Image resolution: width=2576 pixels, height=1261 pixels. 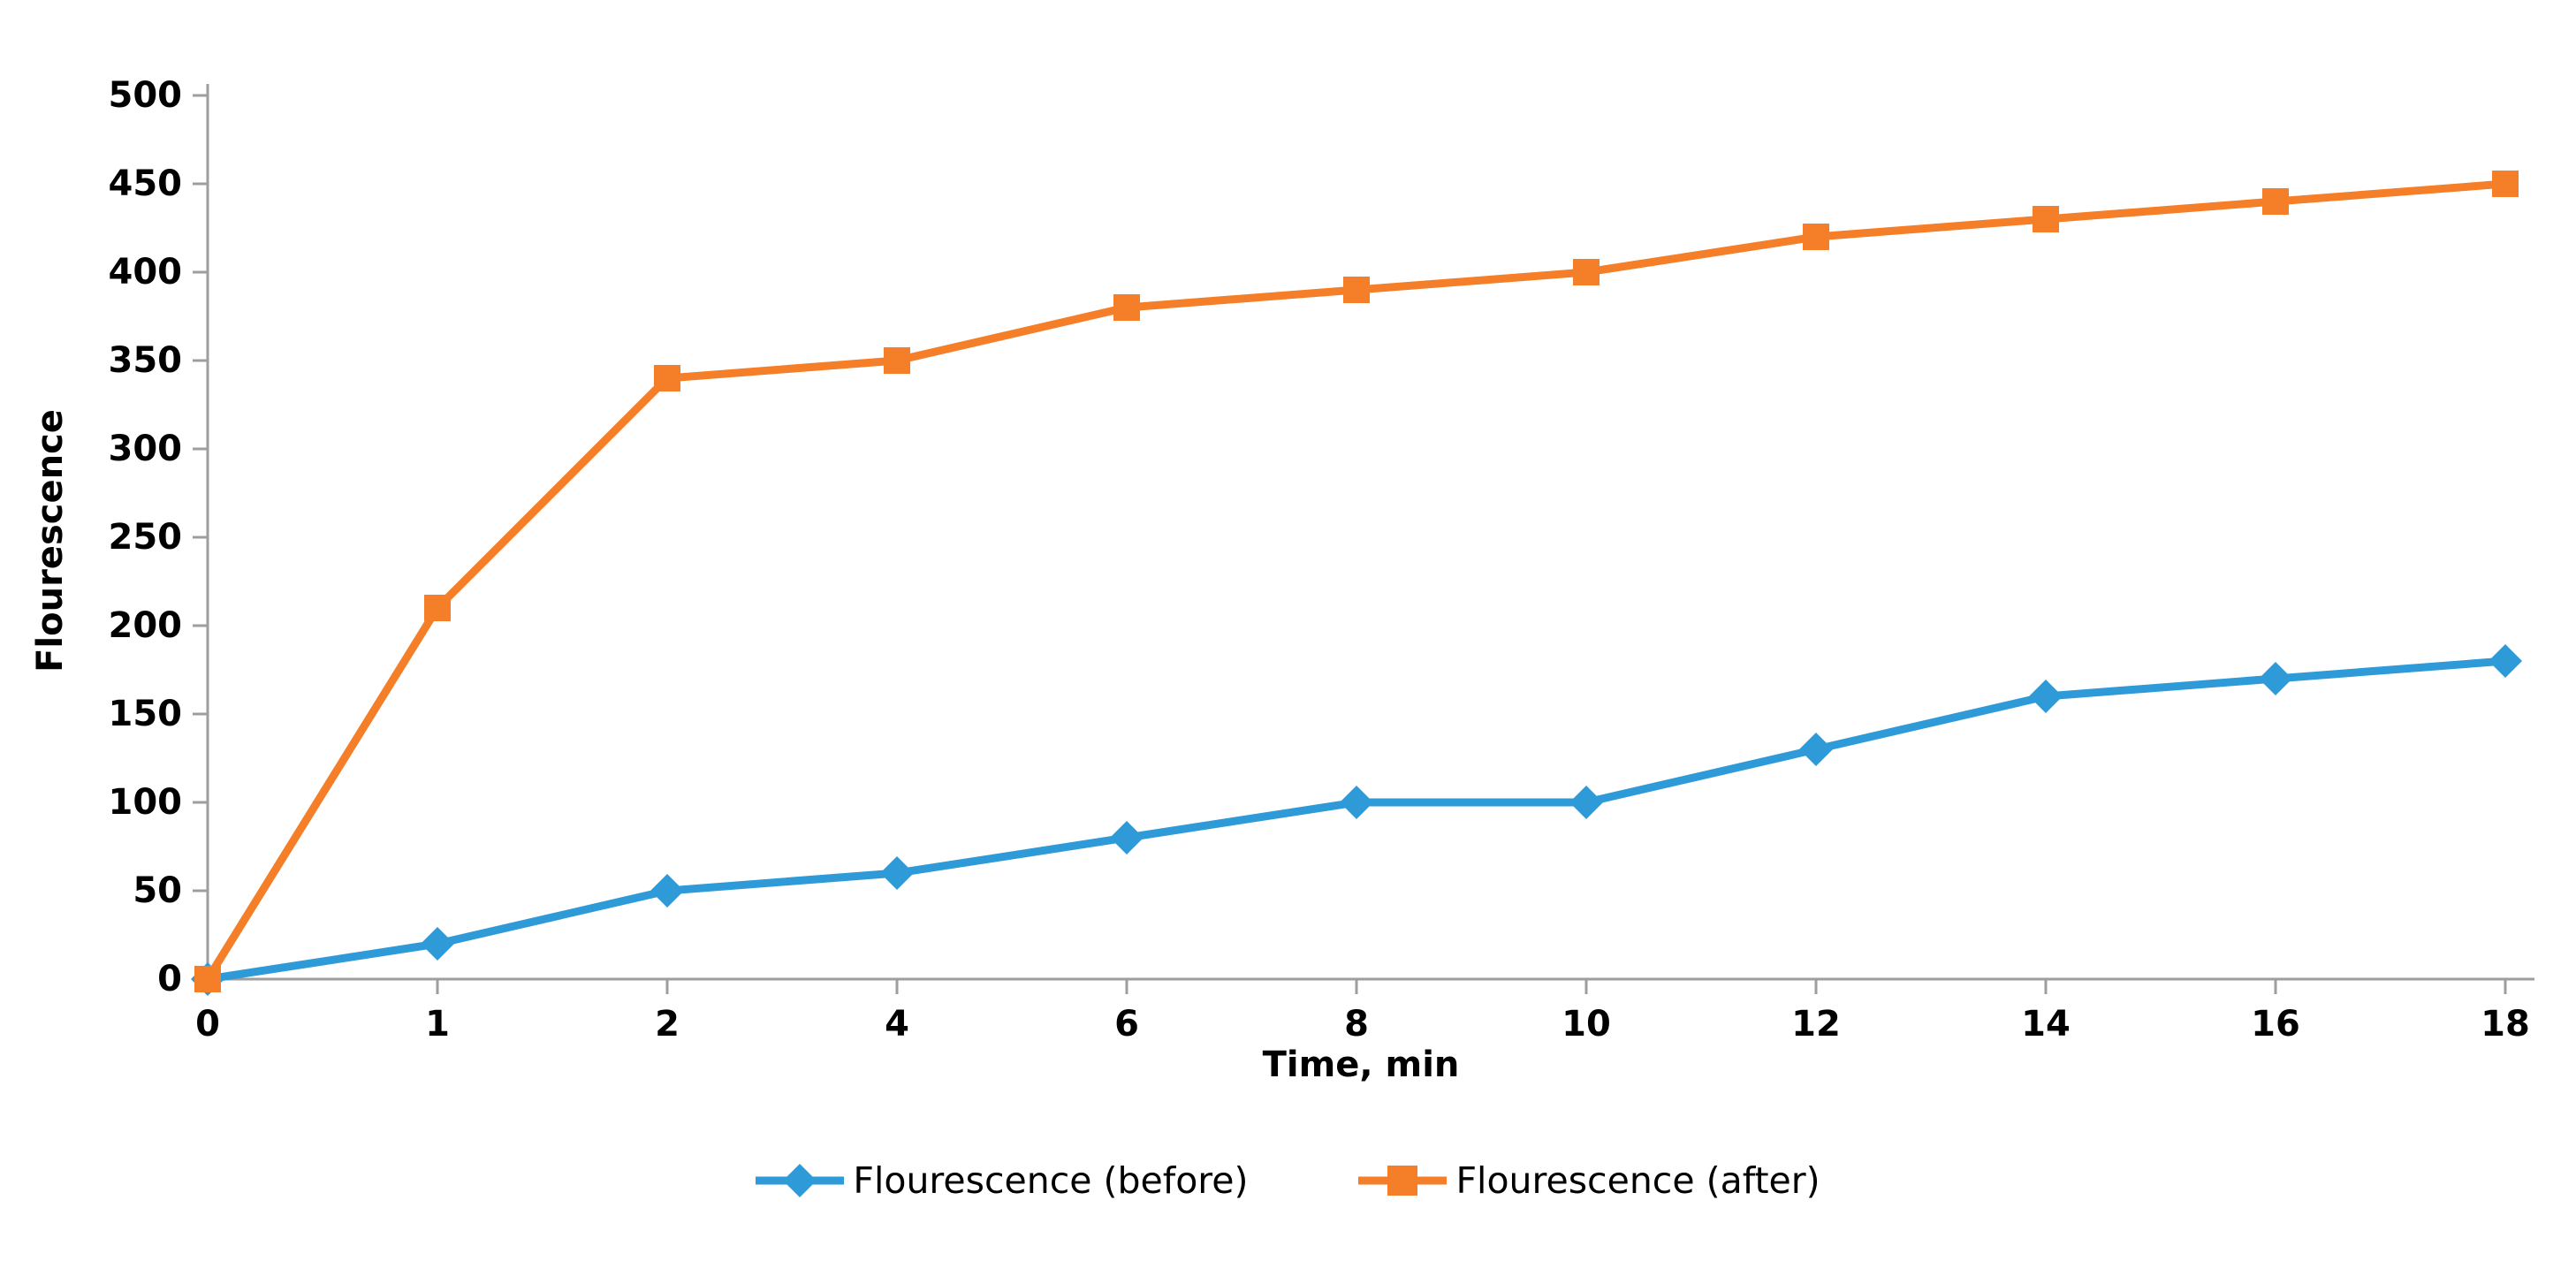 I want to click on y-tick-label: 250, so click(x=146, y=537).